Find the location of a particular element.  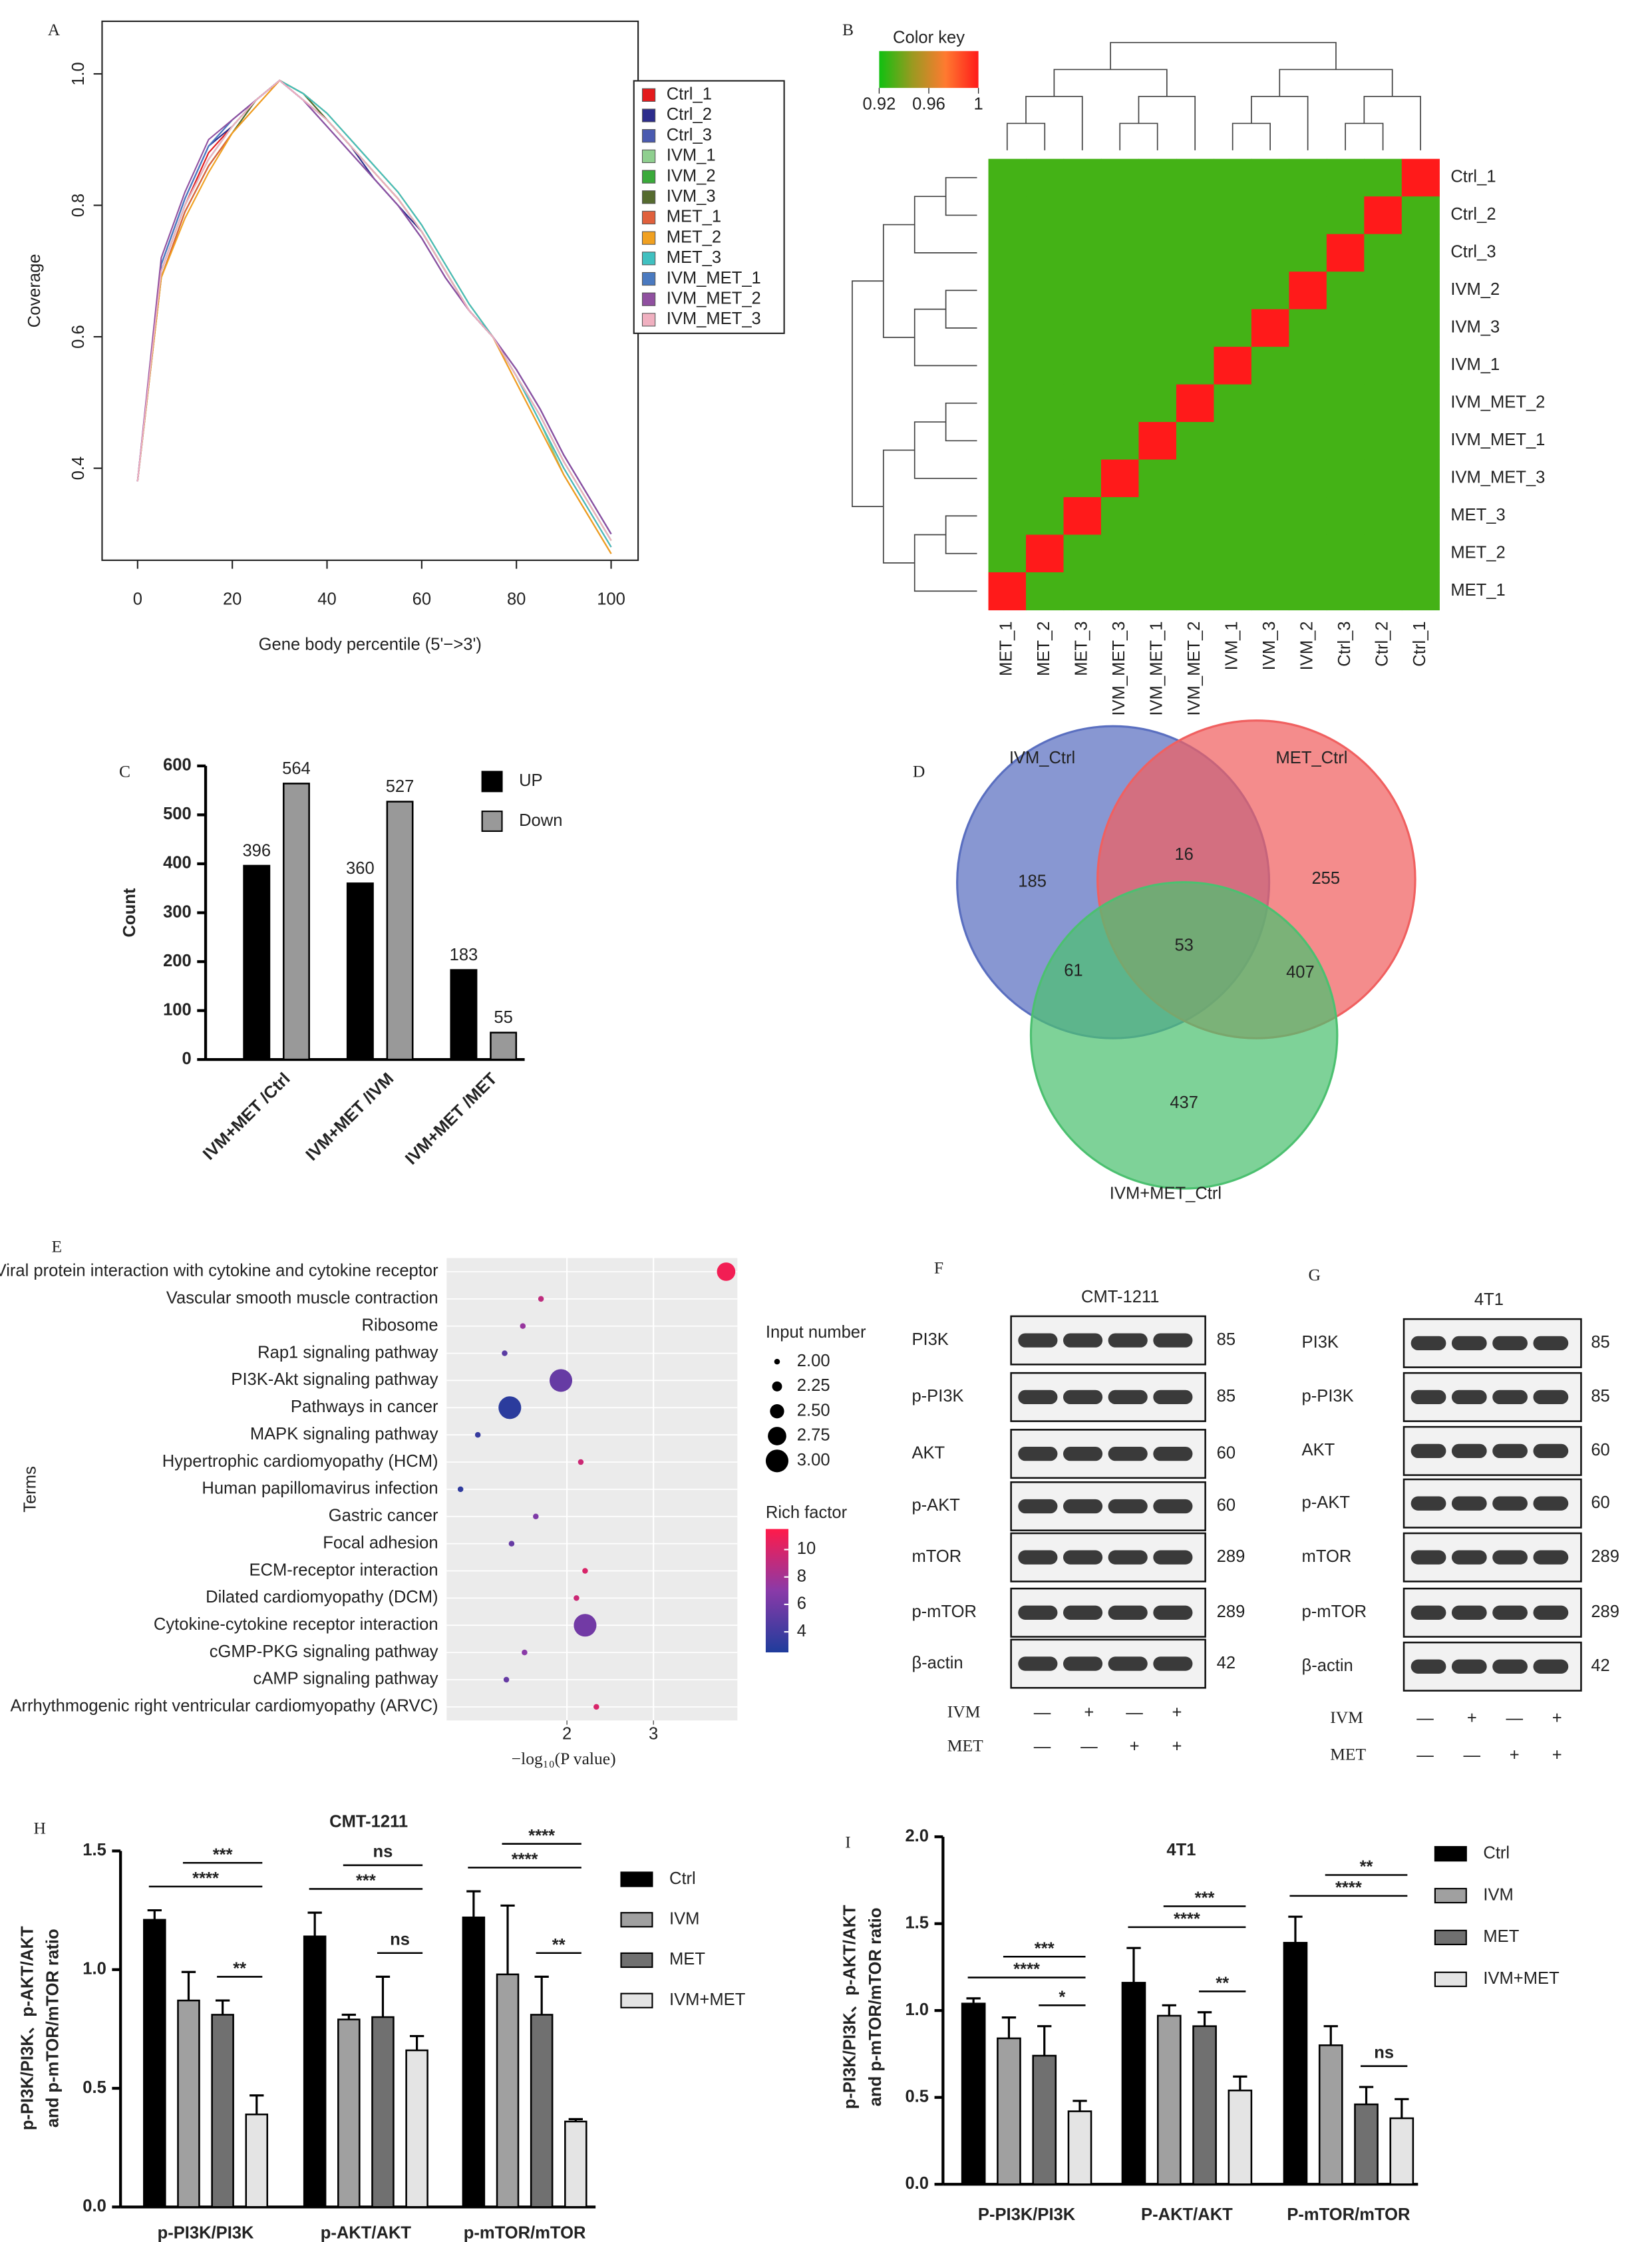

protein-label: p-mTOR is located at coordinates (944, 1611).